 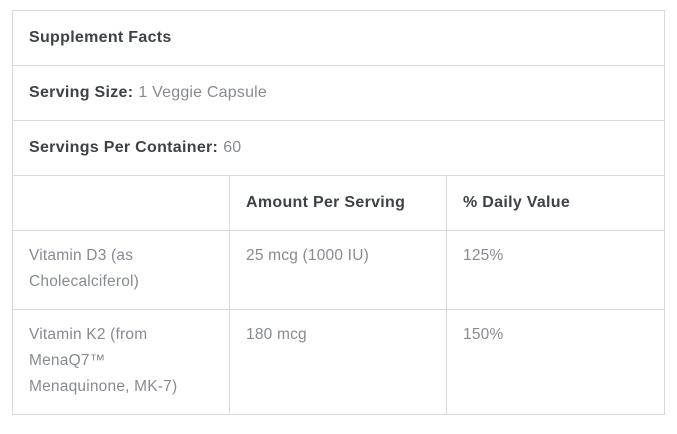 What do you see at coordinates (124, 147) in the screenshot?
I see `servings-per-container-label: Servings Per Container:` at bounding box center [124, 147].